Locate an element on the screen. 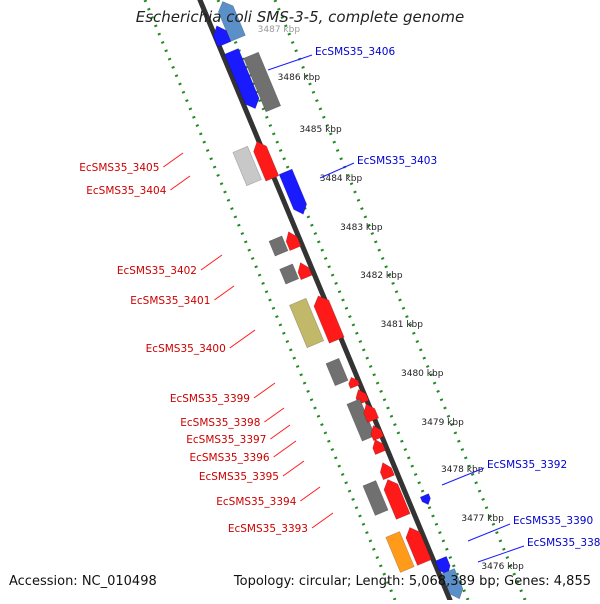 This screenshot has height=604, width=600. tick-label: 3485 kbp is located at coordinates (320, 130).